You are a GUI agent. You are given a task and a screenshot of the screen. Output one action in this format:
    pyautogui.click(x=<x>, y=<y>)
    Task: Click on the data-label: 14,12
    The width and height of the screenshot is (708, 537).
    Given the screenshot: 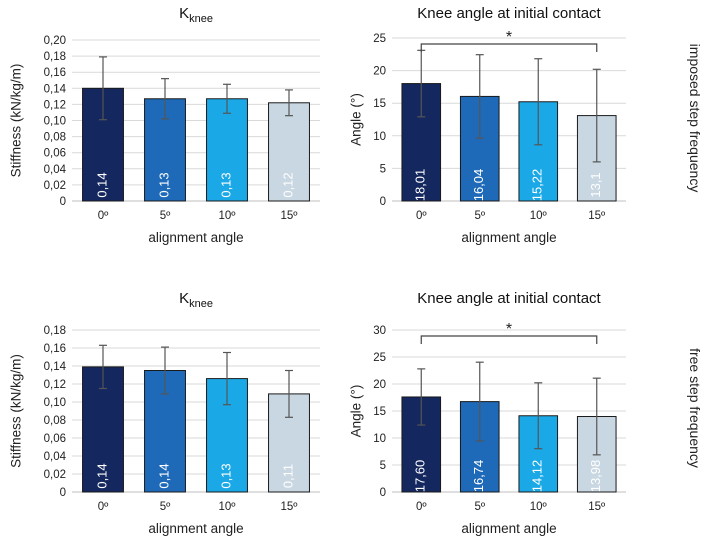 What is the action you would take?
    pyautogui.click(x=537, y=476)
    